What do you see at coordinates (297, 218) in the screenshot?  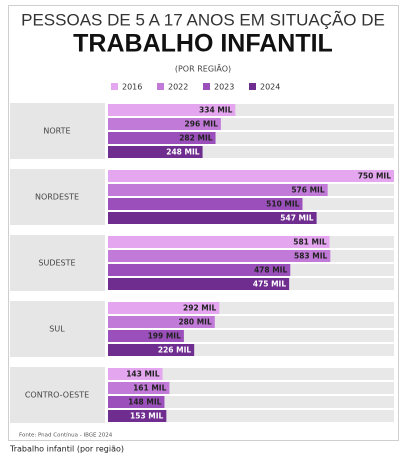 I see `value-label: 547 MIL` at bounding box center [297, 218].